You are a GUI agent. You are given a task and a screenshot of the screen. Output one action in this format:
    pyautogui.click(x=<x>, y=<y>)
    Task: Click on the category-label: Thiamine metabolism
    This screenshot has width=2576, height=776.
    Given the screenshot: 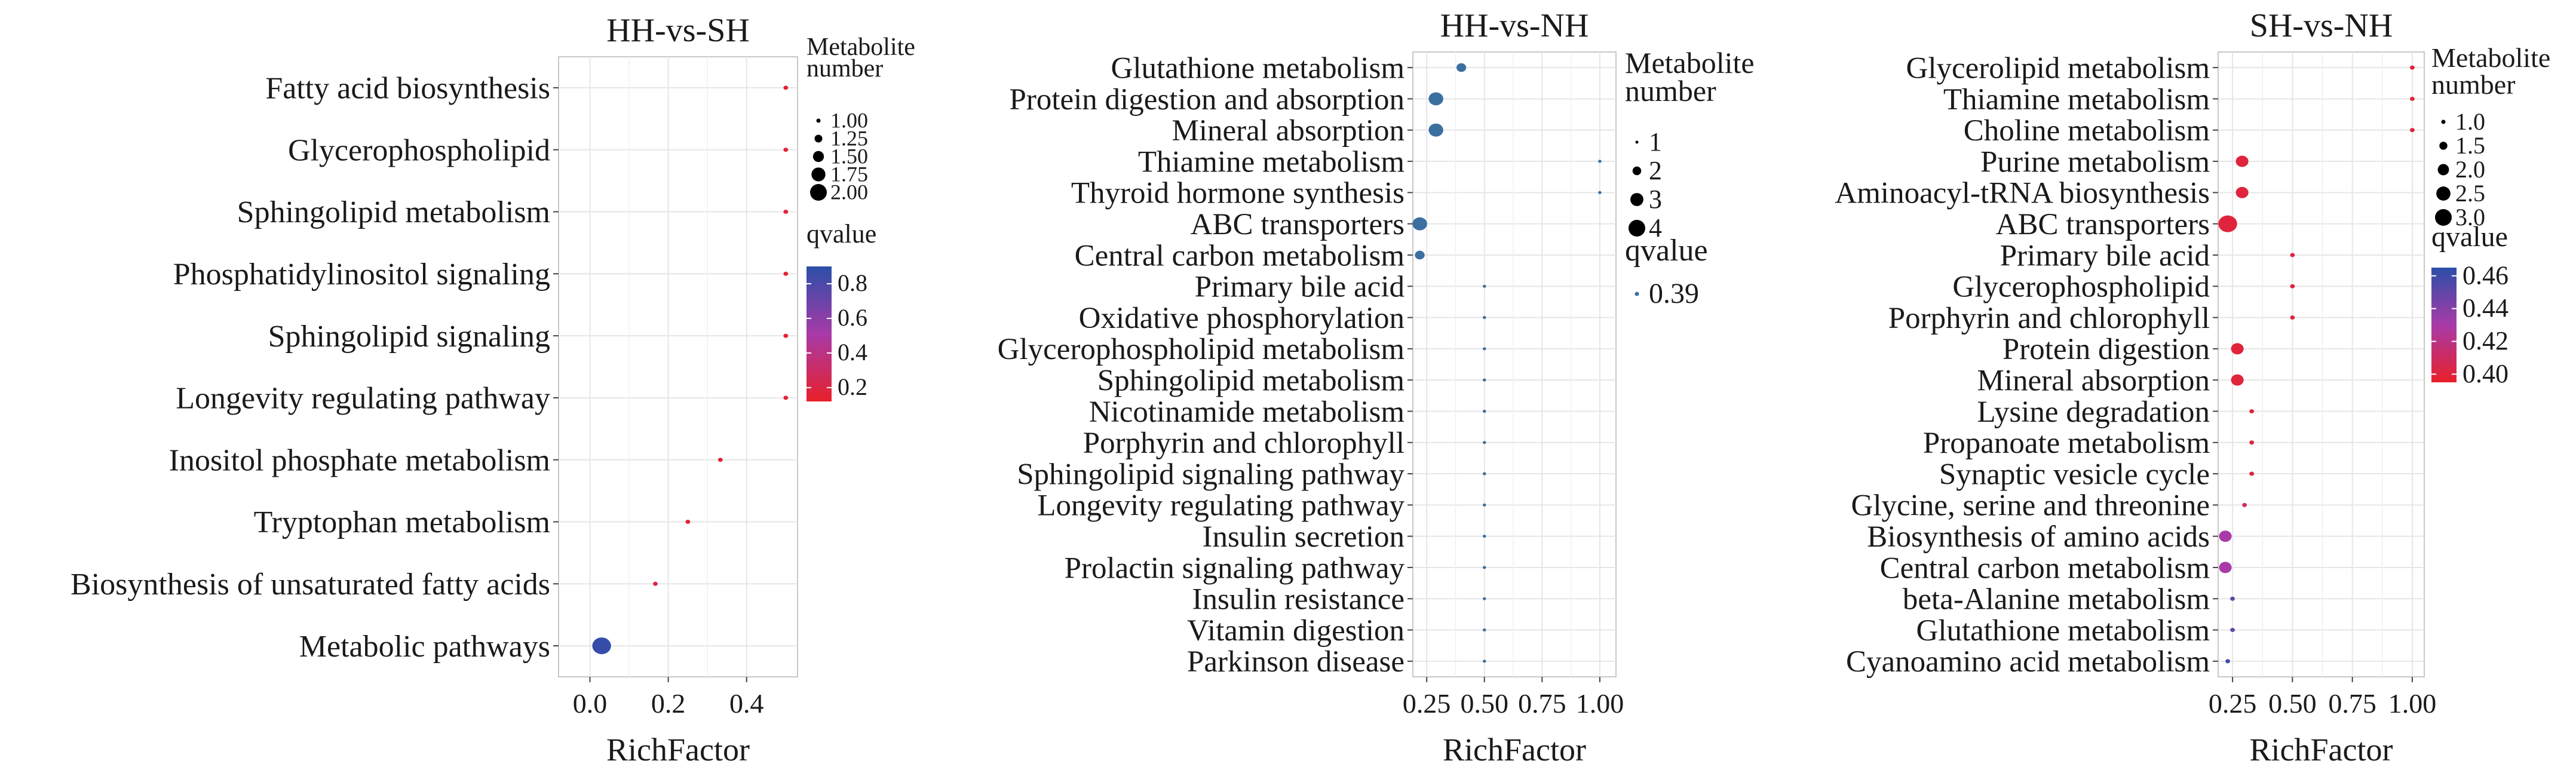 What is the action you would take?
    pyautogui.click(x=2076, y=100)
    